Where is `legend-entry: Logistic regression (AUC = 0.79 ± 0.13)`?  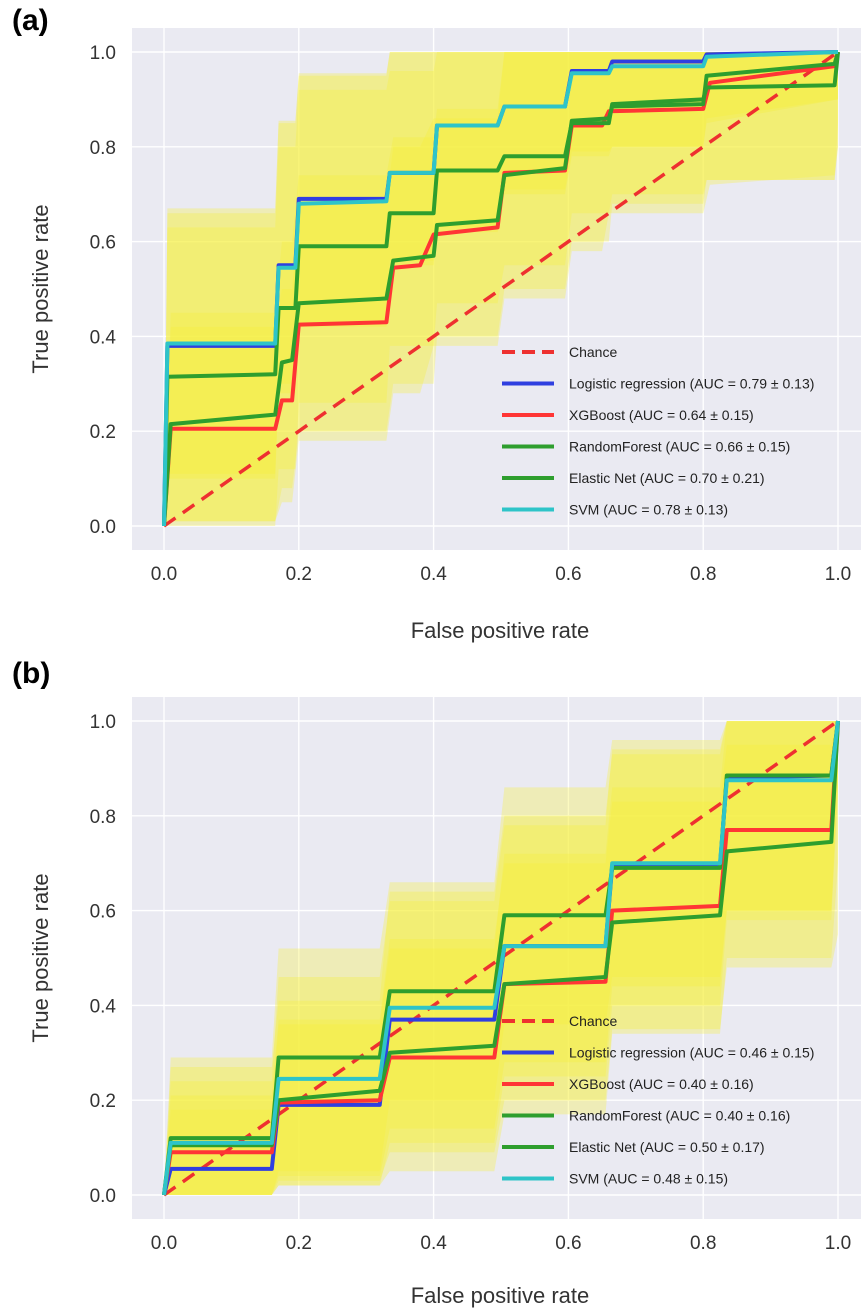
legend-entry: Logistic regression (AUC = 0.79 ± 0.13) is located at coordinates (691, 384).